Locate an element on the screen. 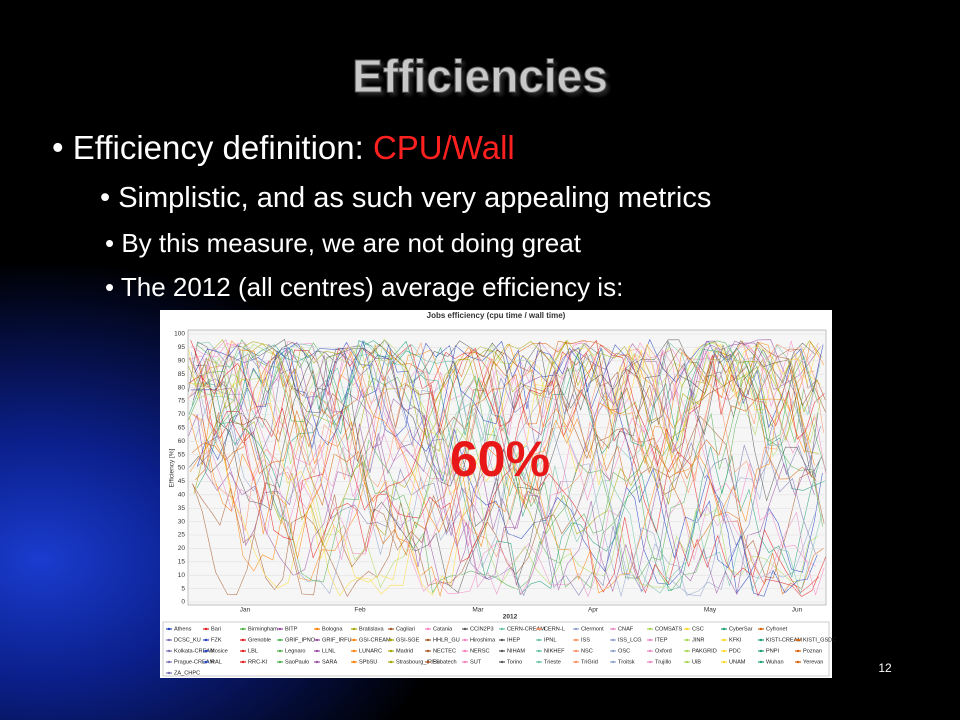  legend-label: UiB is located at coordinates (696, 662).